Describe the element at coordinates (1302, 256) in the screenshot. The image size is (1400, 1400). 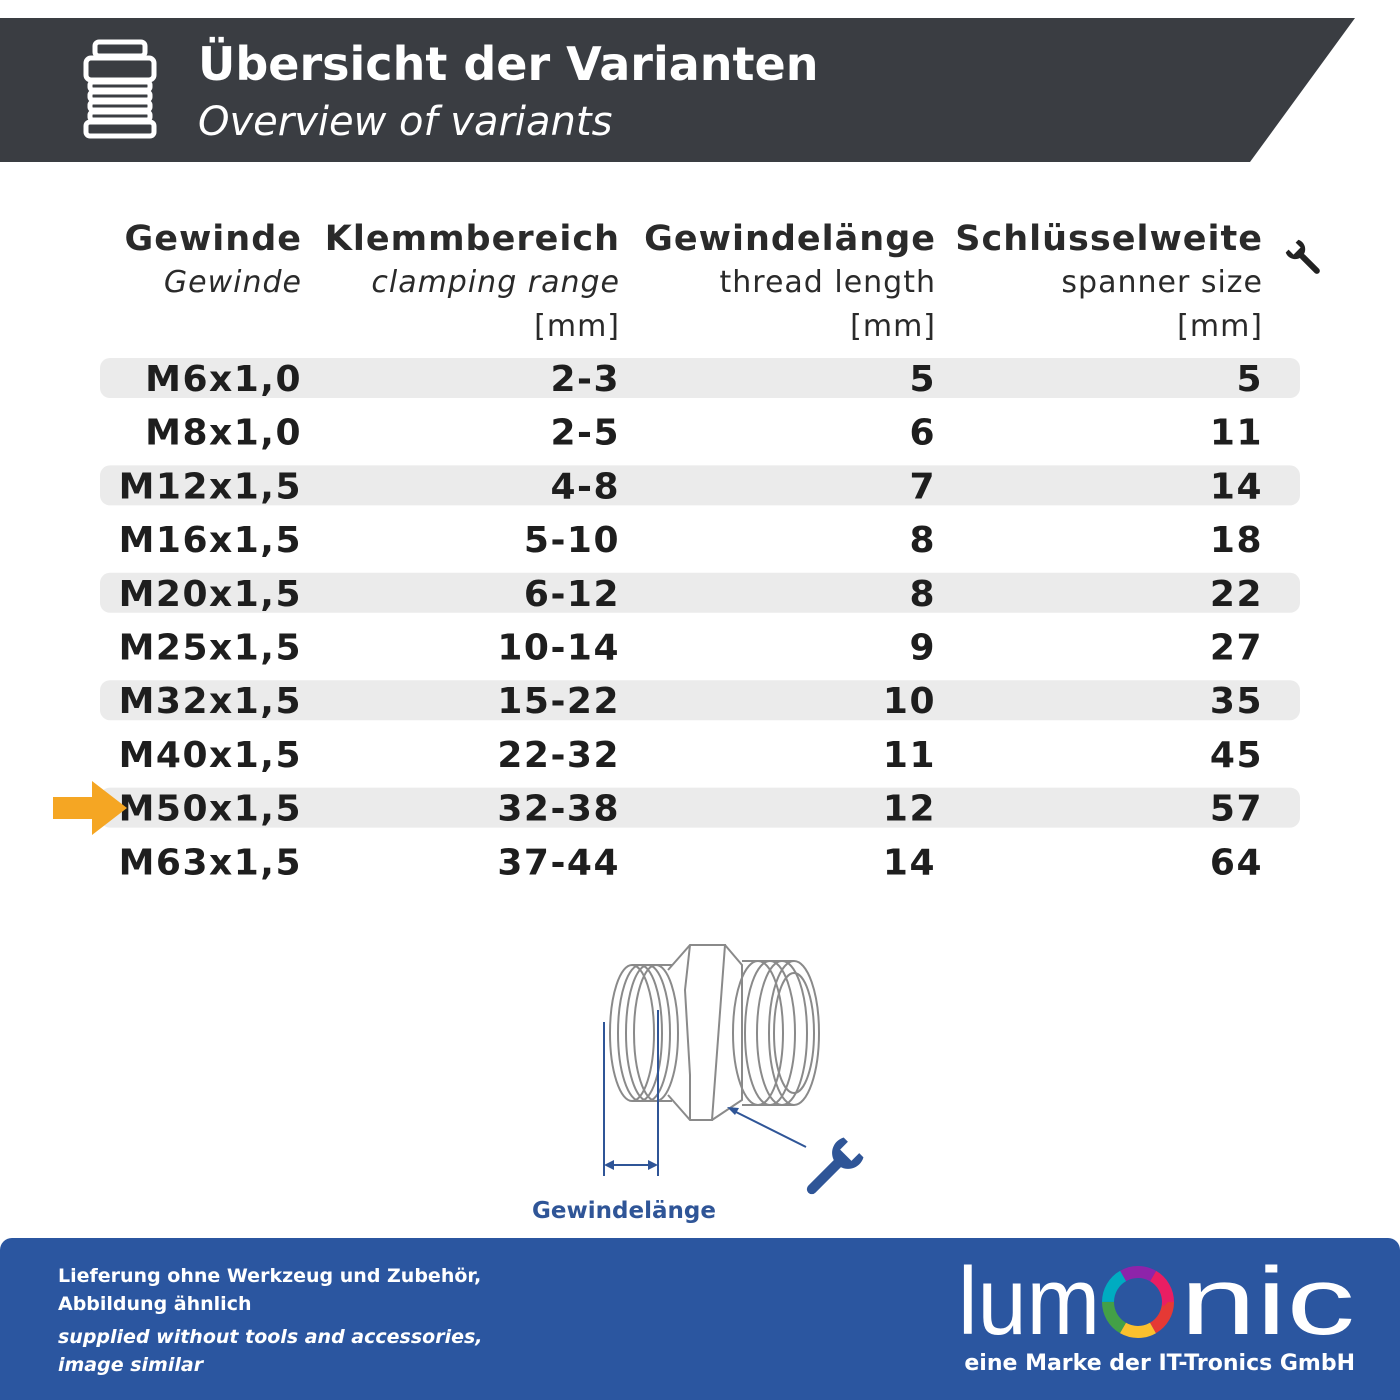
I see `wrench-icon` at that location.